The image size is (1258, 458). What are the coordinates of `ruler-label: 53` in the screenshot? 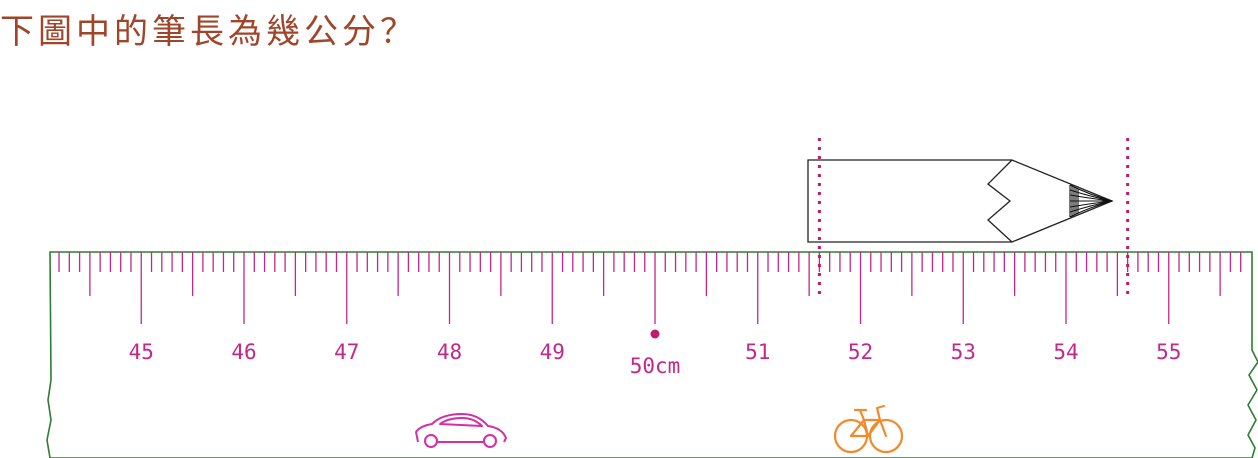 It's located at (963, 352).